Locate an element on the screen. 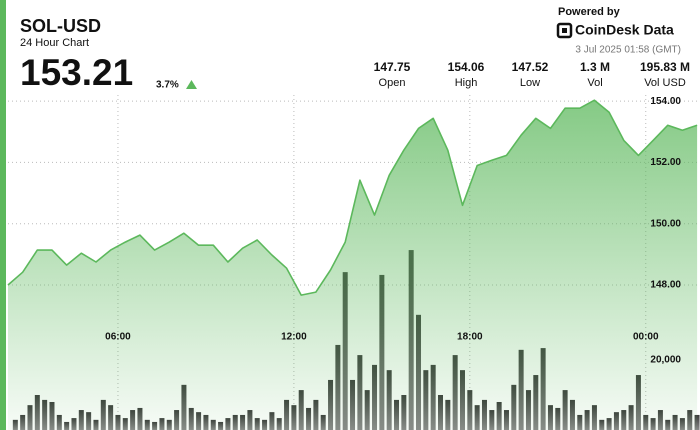 The height and width of the screenshot is (430, 700). powered-by: Powered by is located at coordinates (589, 12).